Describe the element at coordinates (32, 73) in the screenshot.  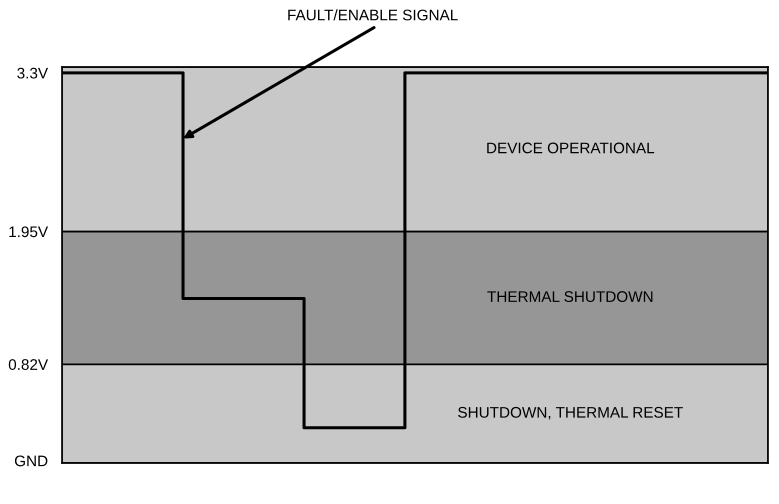
I see `y-tick-label: 3.3V` at that location.